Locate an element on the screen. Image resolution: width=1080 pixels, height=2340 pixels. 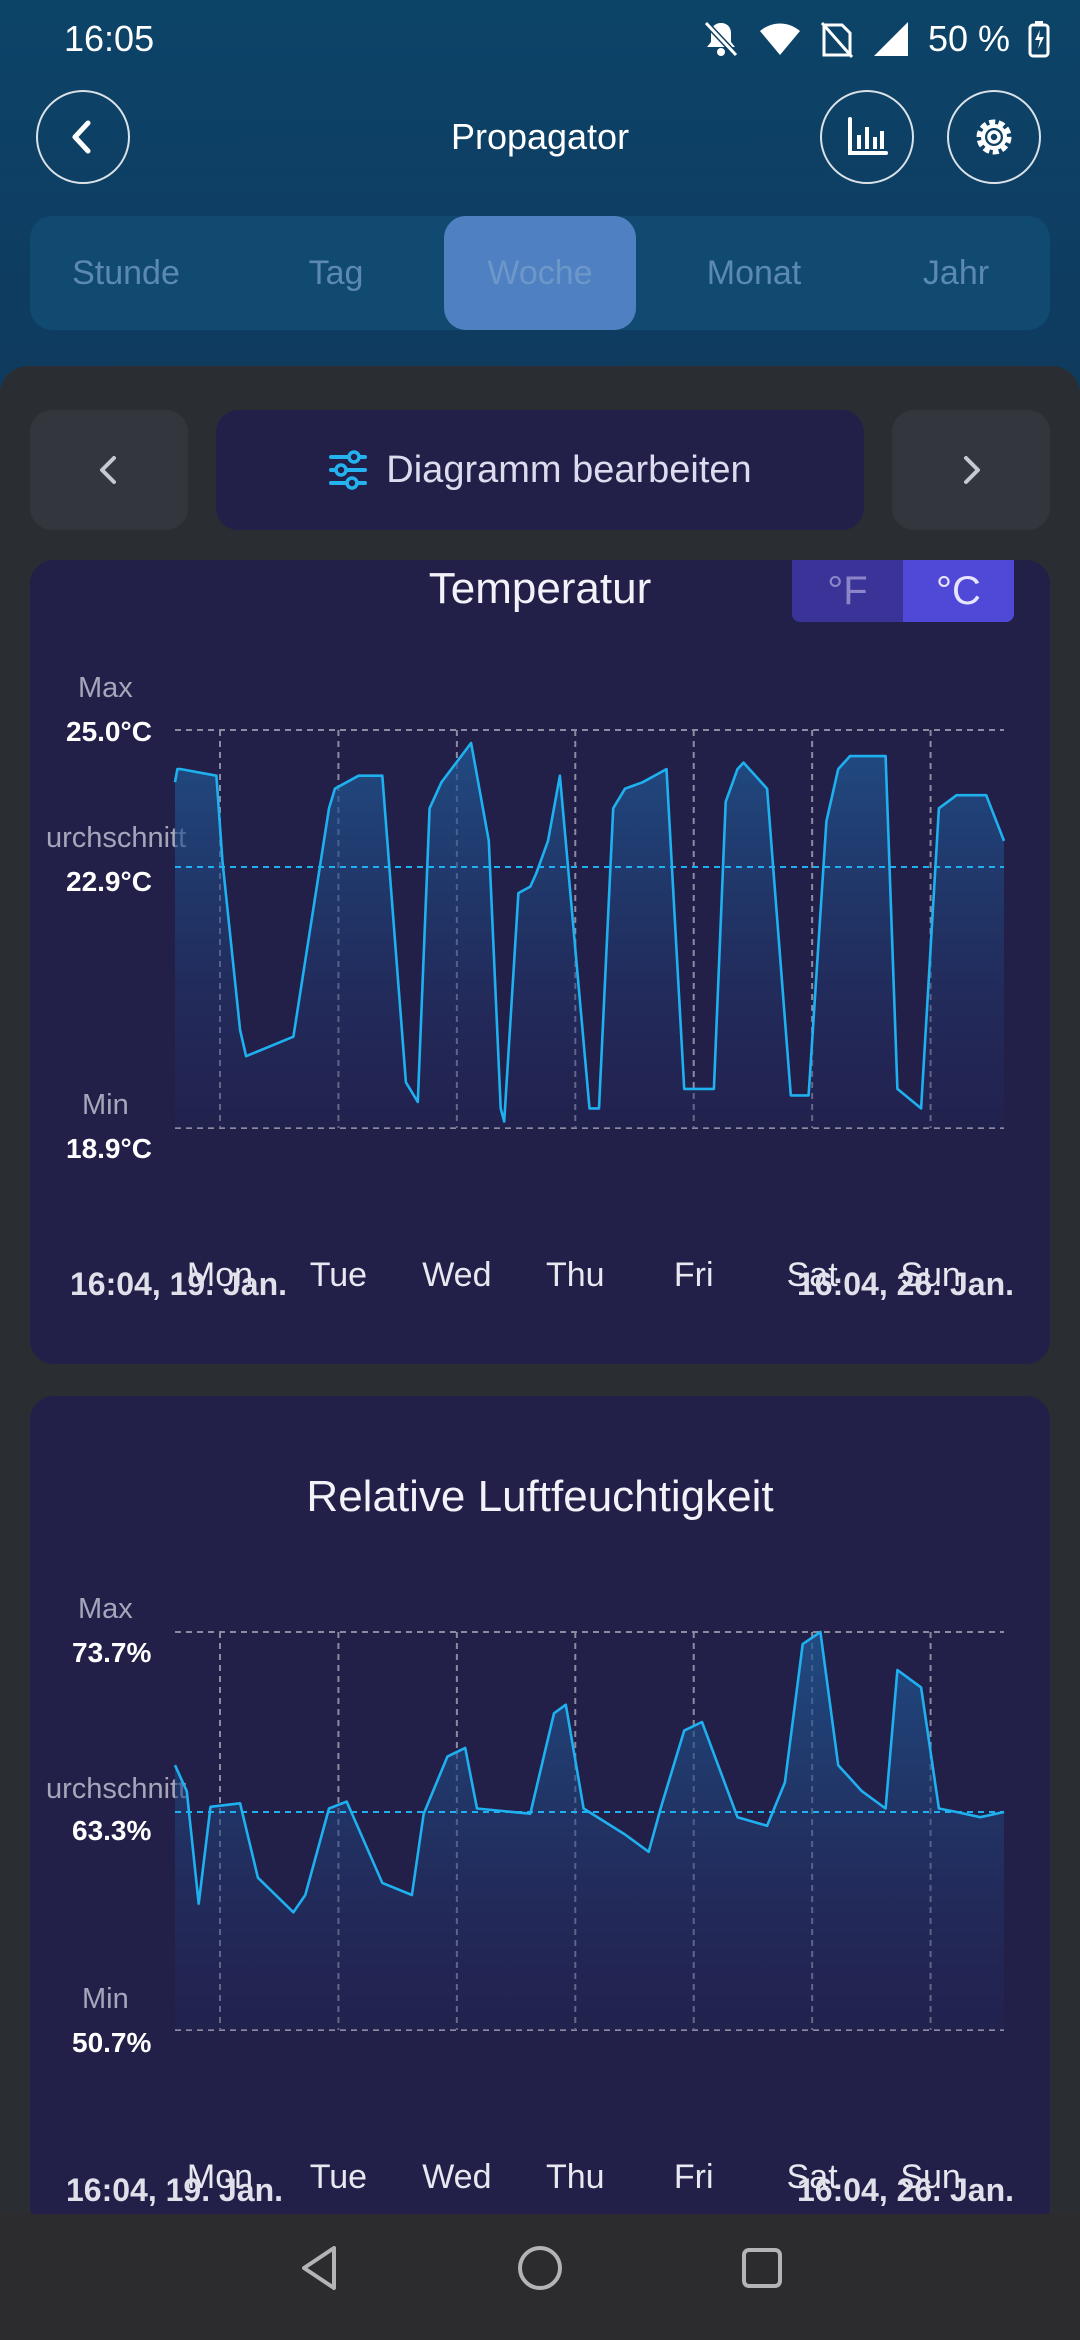
tab-tag: Tag is located at coordinates (336, 273).